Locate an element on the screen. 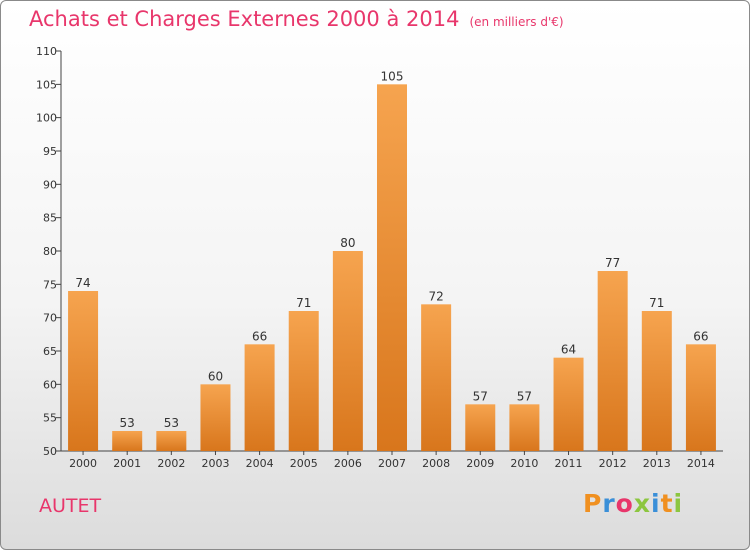 The image size is (750, 550). x-tick-label: 2011 is located at coordinates (569, 463).